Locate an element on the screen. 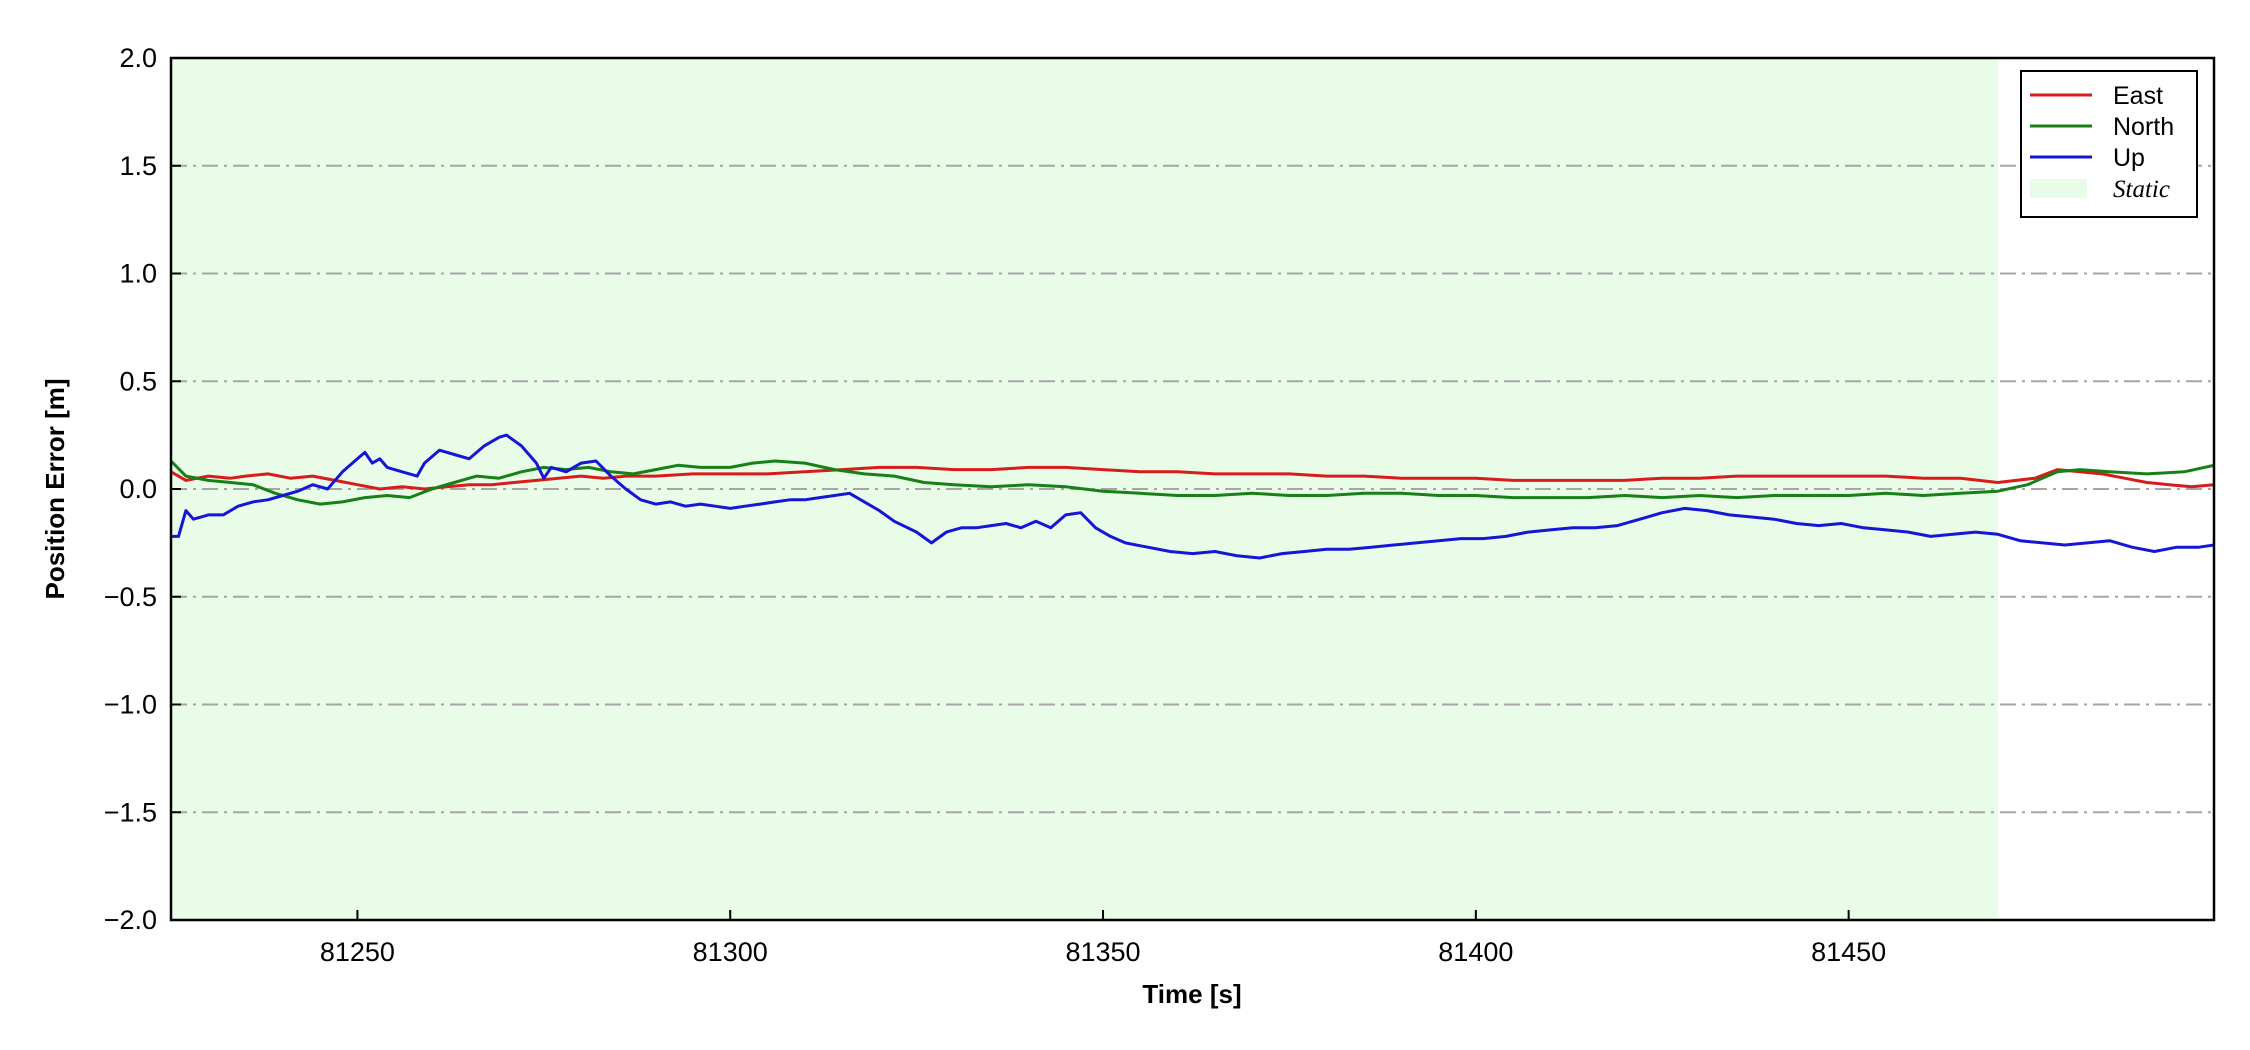 The width and height of the screenshot is (2250, 1050). y-tick-label: −0.5 is located at coordinates (130, 597).